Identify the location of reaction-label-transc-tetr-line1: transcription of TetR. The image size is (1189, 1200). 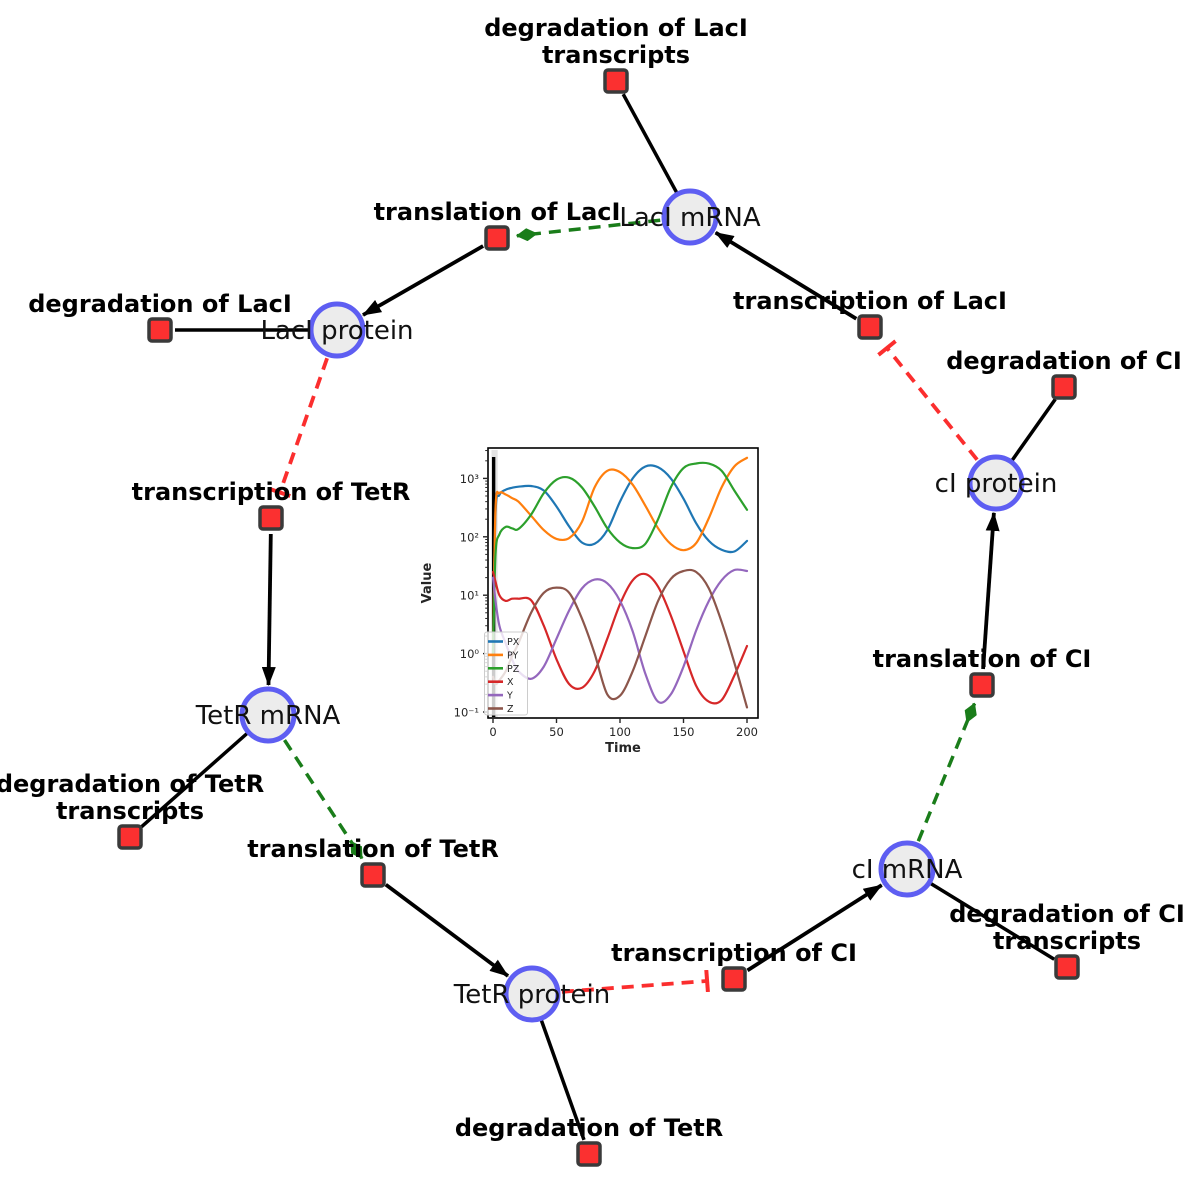
(271, 492).